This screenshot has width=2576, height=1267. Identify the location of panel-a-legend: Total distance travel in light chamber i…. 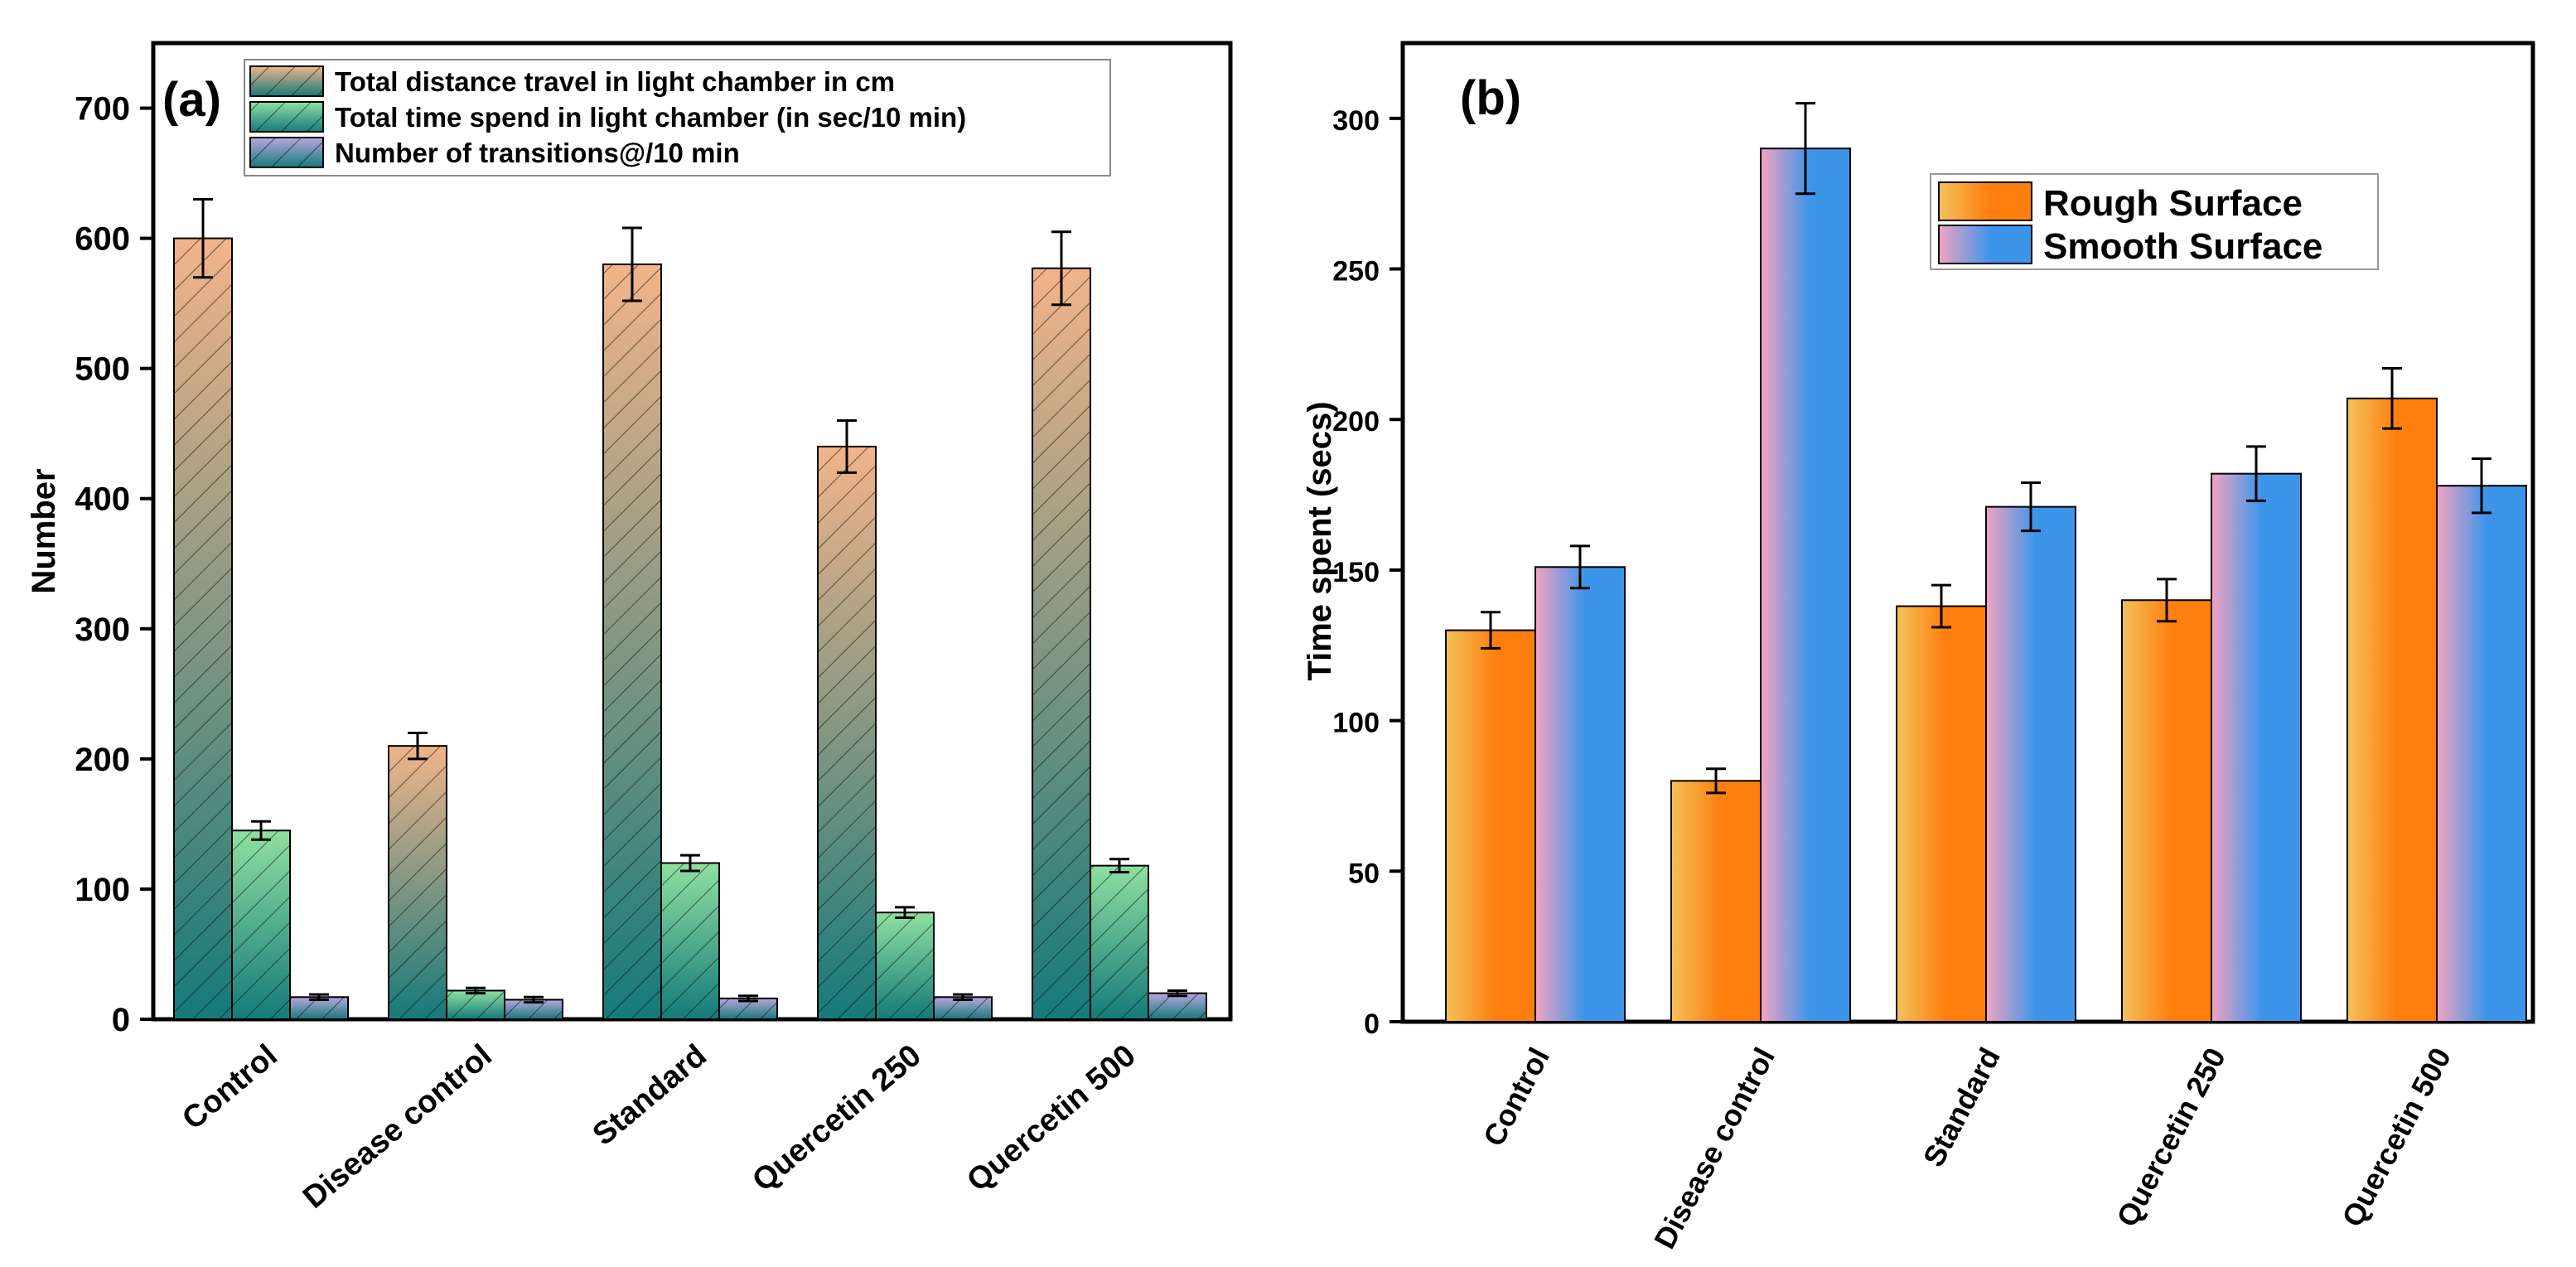
(677, 118).